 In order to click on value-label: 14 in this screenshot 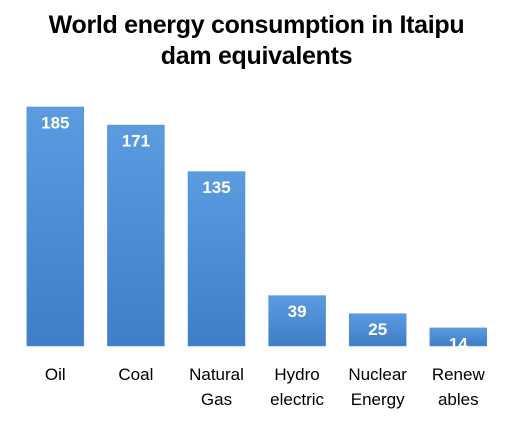, I will do `click(458, 343)`.